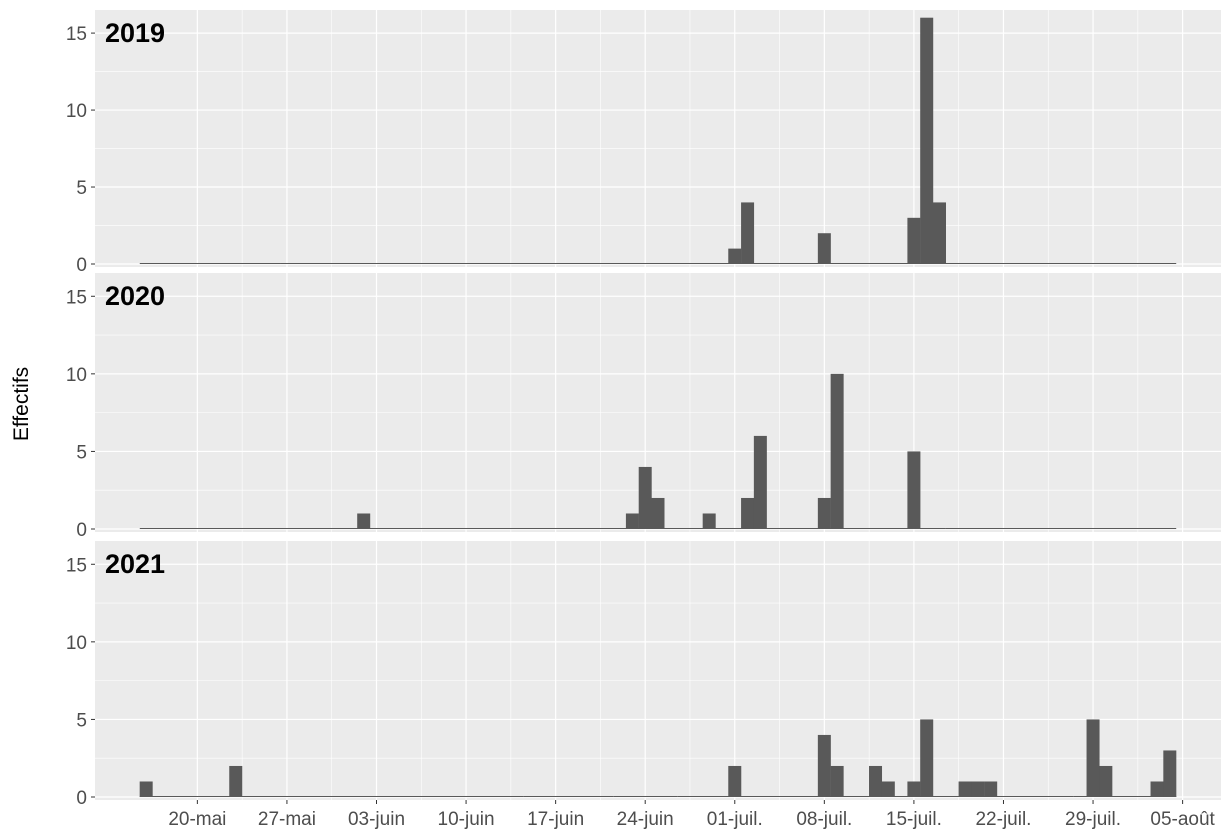 The width and height of the screenshot is (1227, 831). What do you see at coordinates (824, 819) in the screenshot?
I see `x-tick-label: 08-juil.` at bounding box center [824, 819].